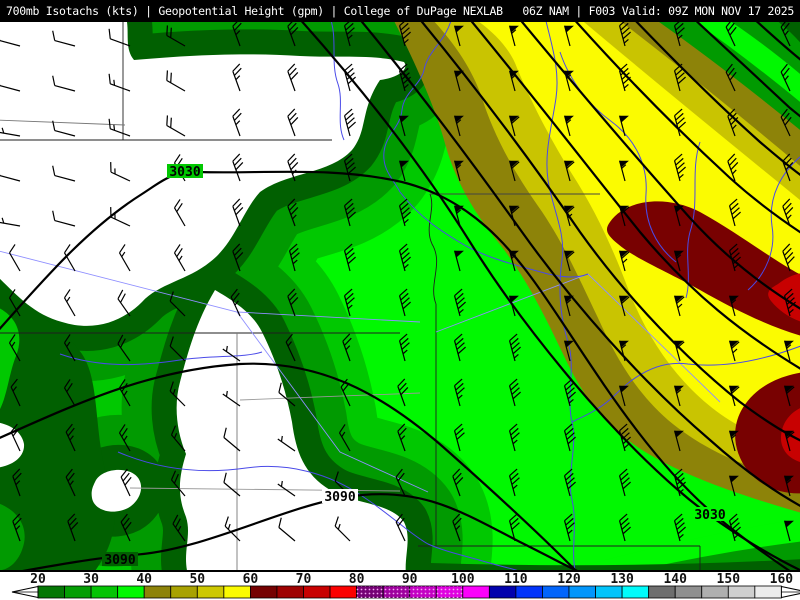  What do you see at coordinates (400, 585) in the screenshot?
I see `color-scale-area: 20 30 40 50 60 70 80 90 100 110 120 130 140 150 160` at bounding box center [400, 585].